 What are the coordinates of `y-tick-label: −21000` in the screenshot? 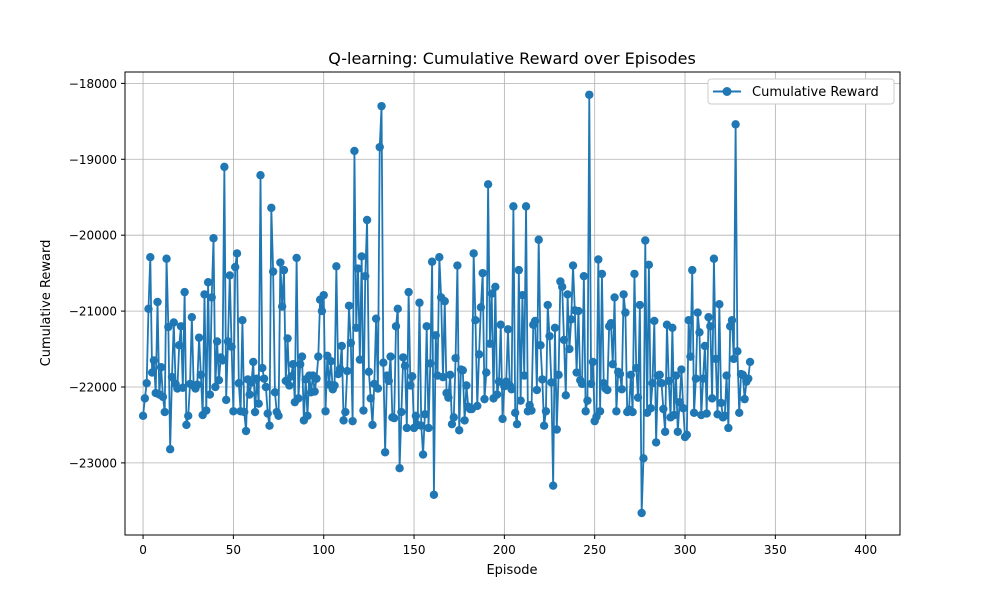 It's located at (93, 312).